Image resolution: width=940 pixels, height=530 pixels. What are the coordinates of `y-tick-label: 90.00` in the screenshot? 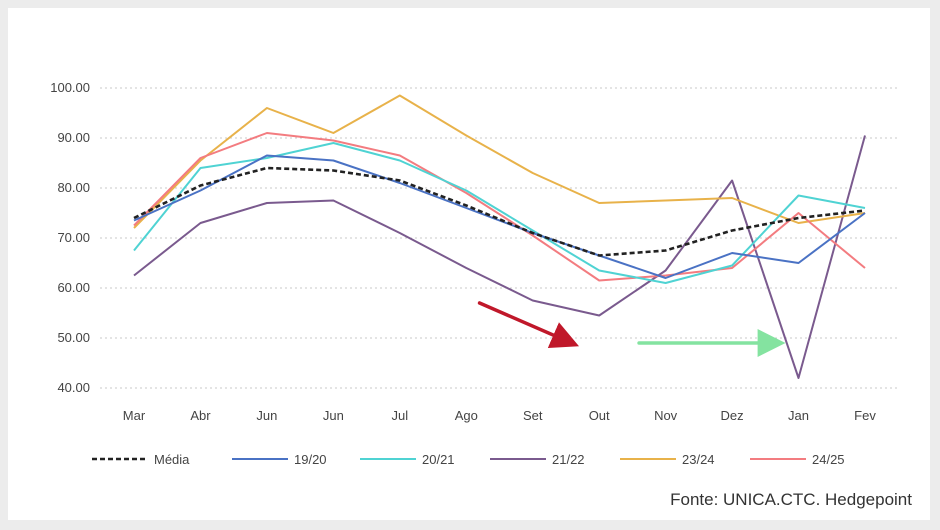 It's located at (73, 137).